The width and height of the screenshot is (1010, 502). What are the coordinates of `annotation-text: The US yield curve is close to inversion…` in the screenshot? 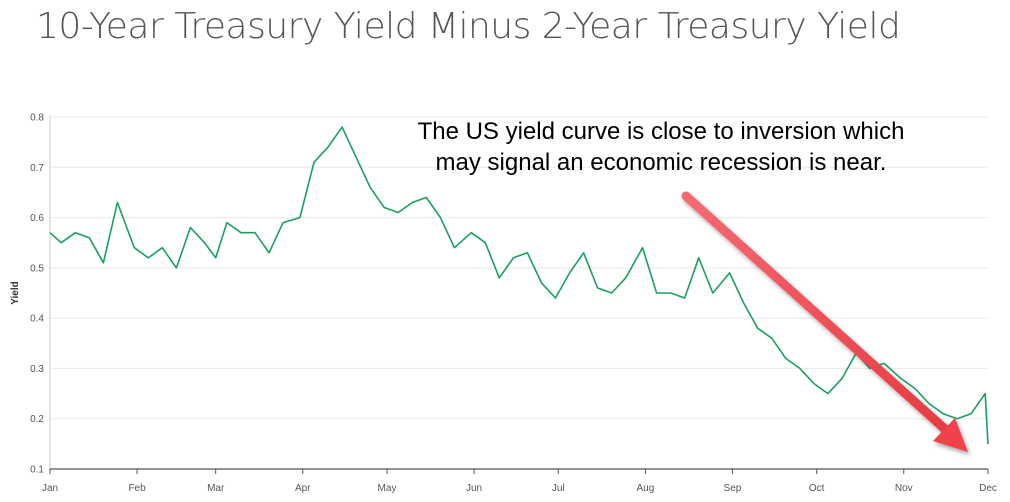 It's located at (661, 147).